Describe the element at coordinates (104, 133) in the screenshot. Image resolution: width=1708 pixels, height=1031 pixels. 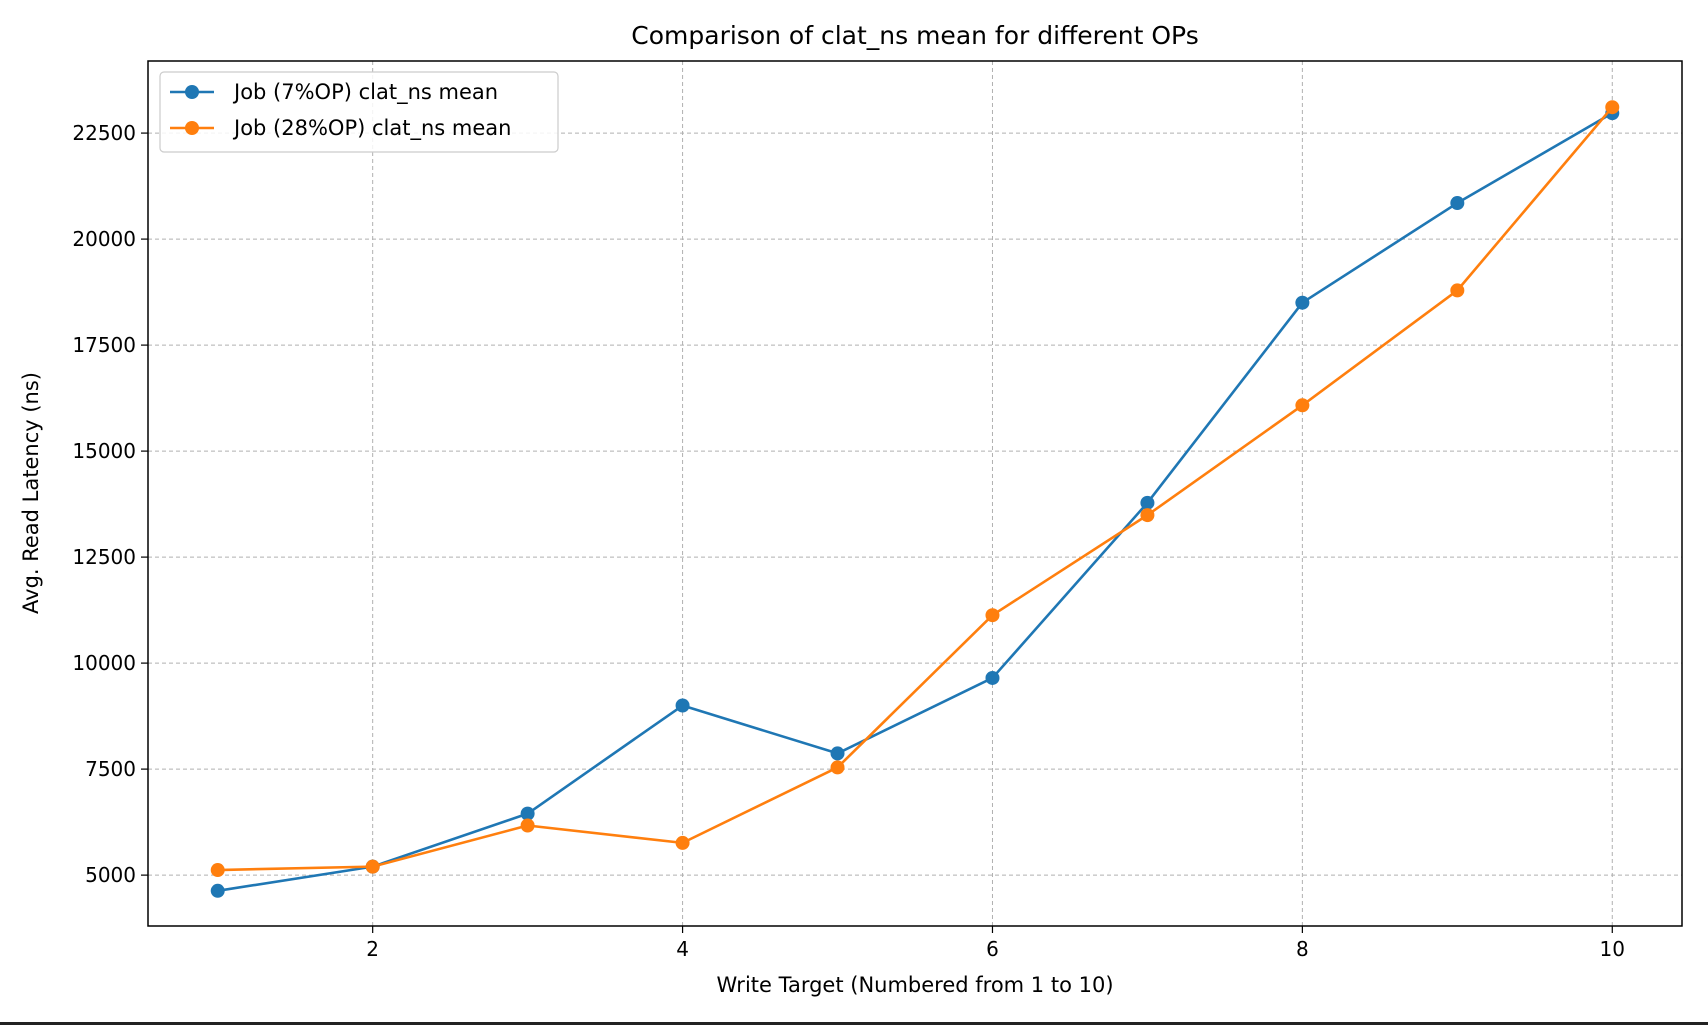
I see `y-tick-label: 22500` at that location.